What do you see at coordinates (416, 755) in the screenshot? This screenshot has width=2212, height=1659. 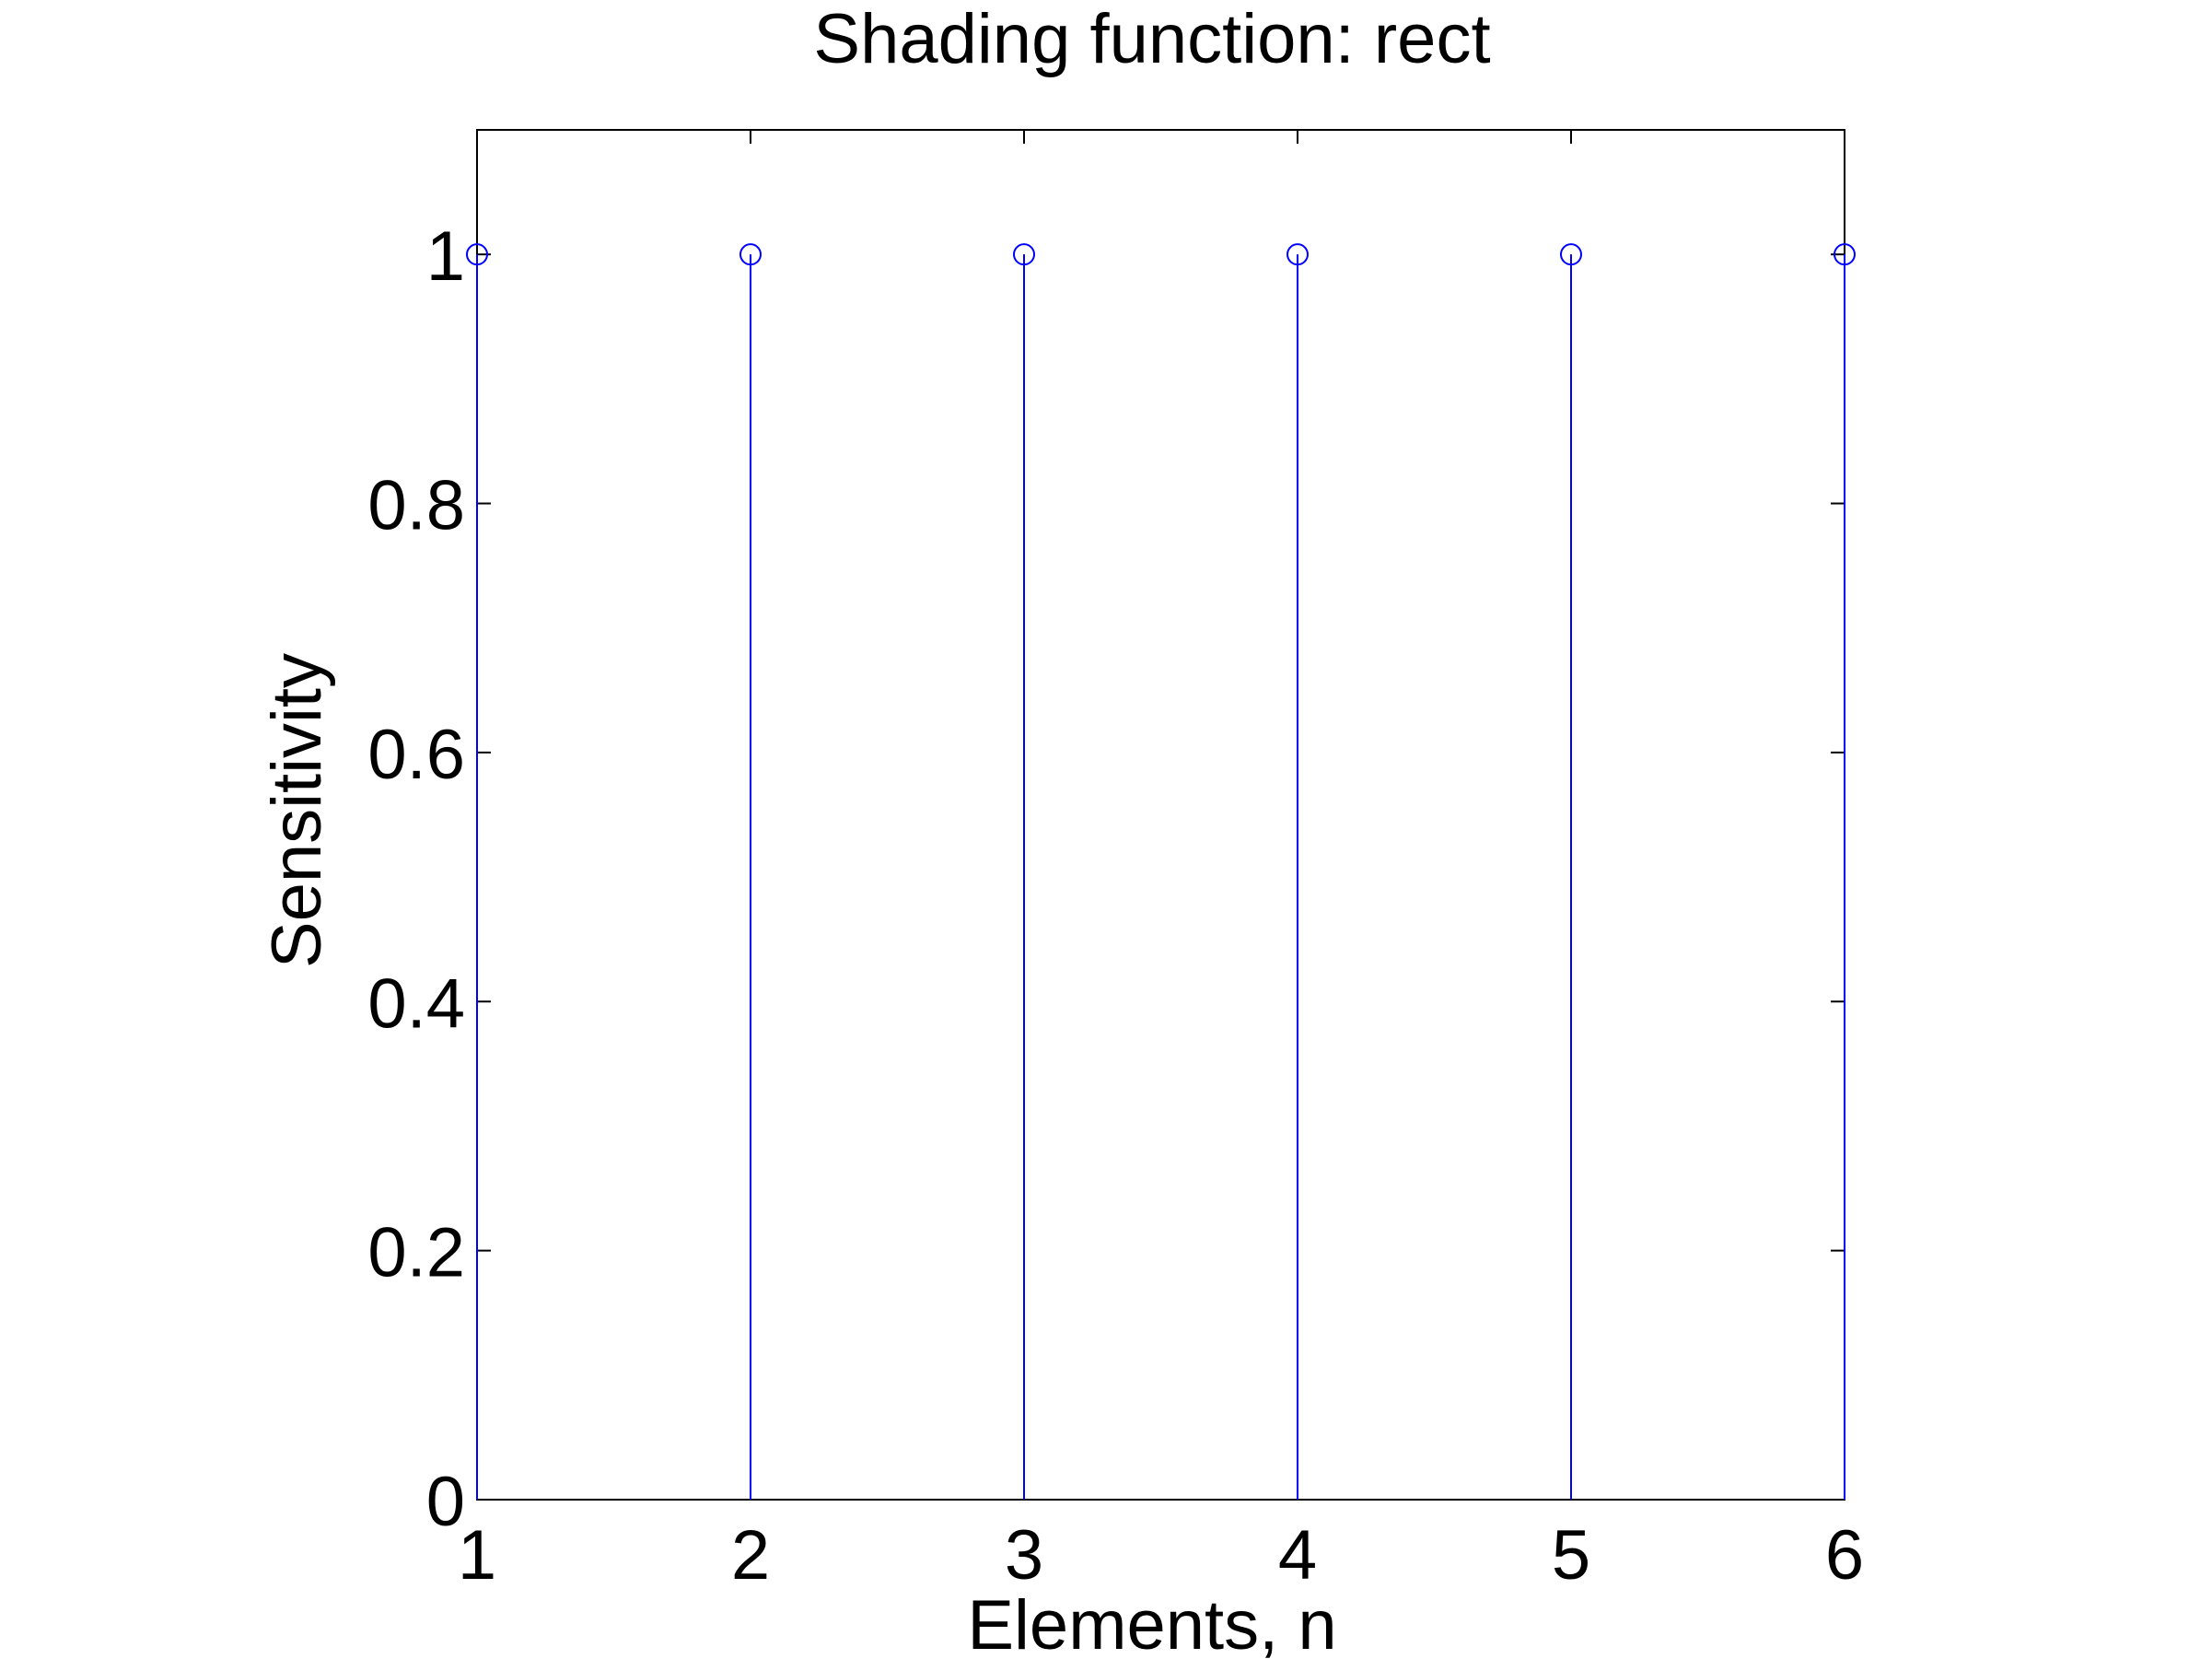 I see `y-tick-label: 0.6` at bounding box center [416, 755].